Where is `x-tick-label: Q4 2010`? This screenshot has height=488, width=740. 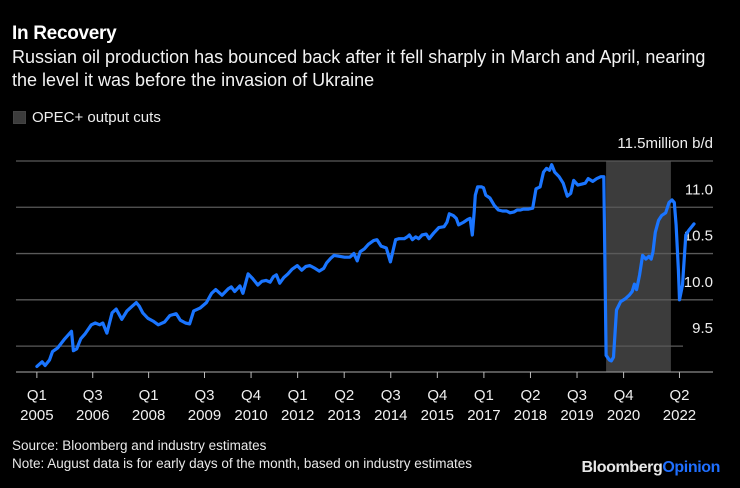
x-tick-label: Q4 2010 is located at coordinates (250, 405).